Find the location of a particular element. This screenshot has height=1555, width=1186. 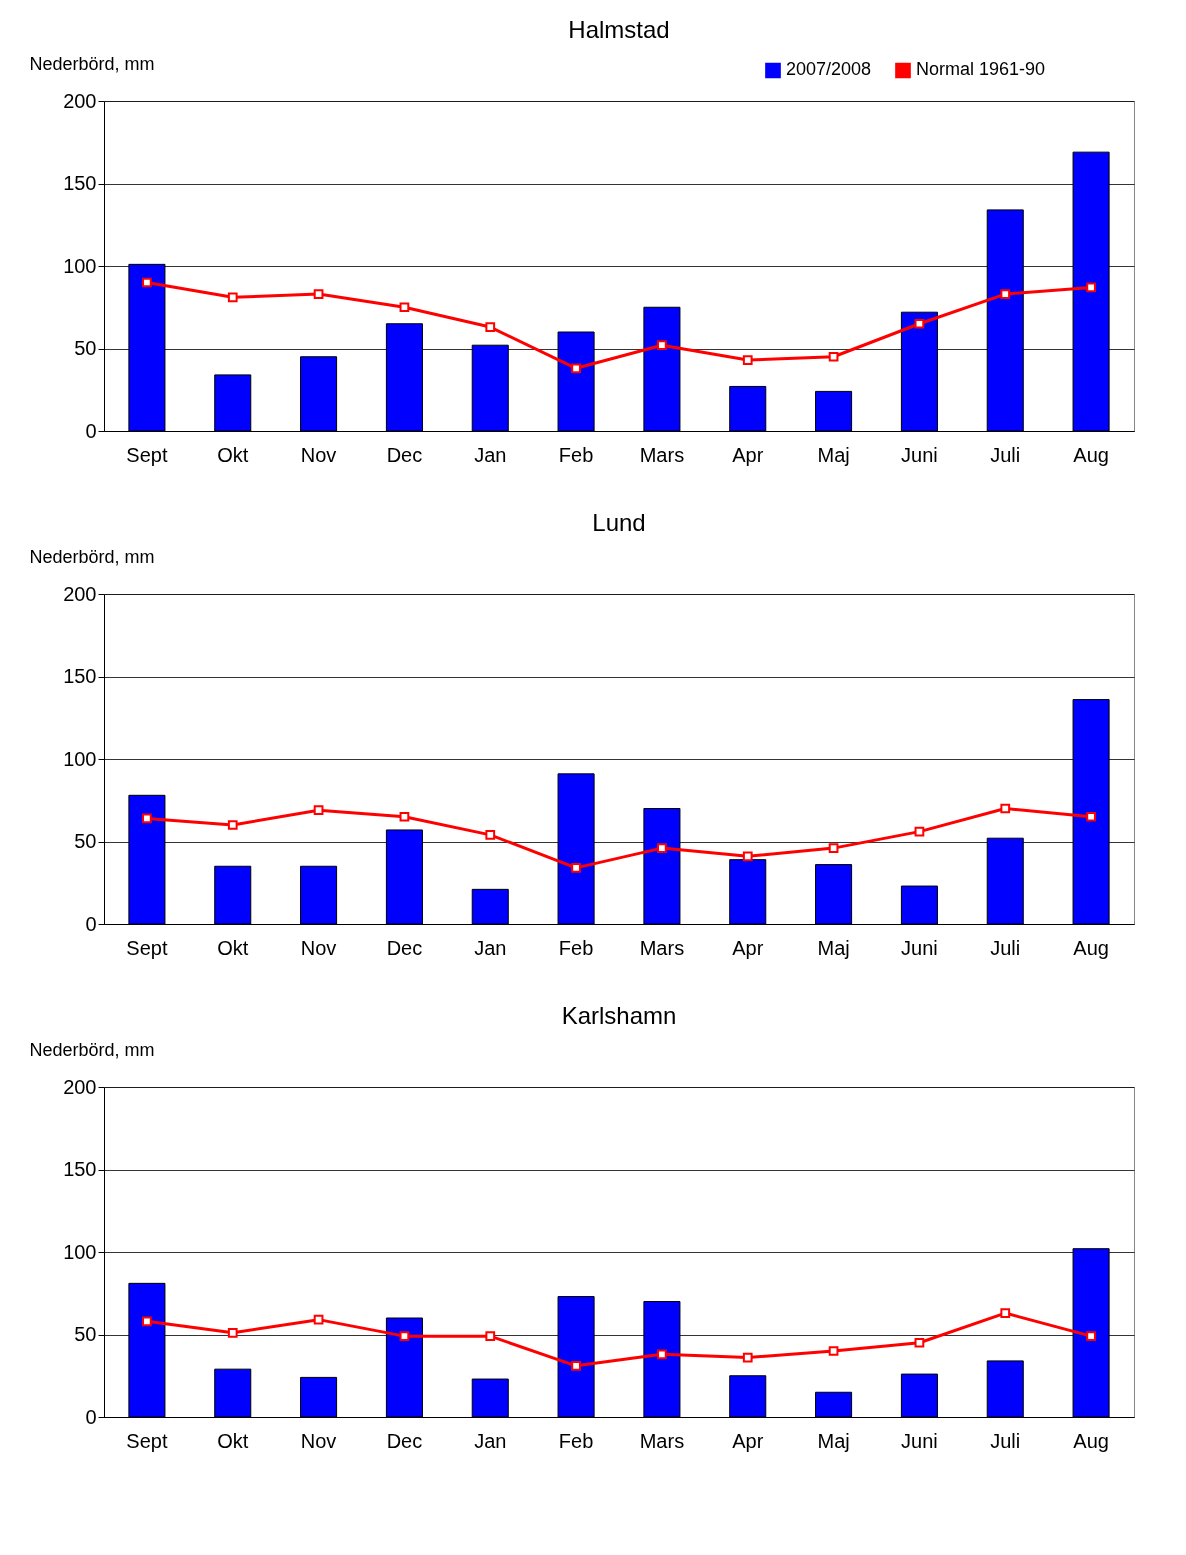

legend-label: 2007/2008 is located at coordinates (829, 69).